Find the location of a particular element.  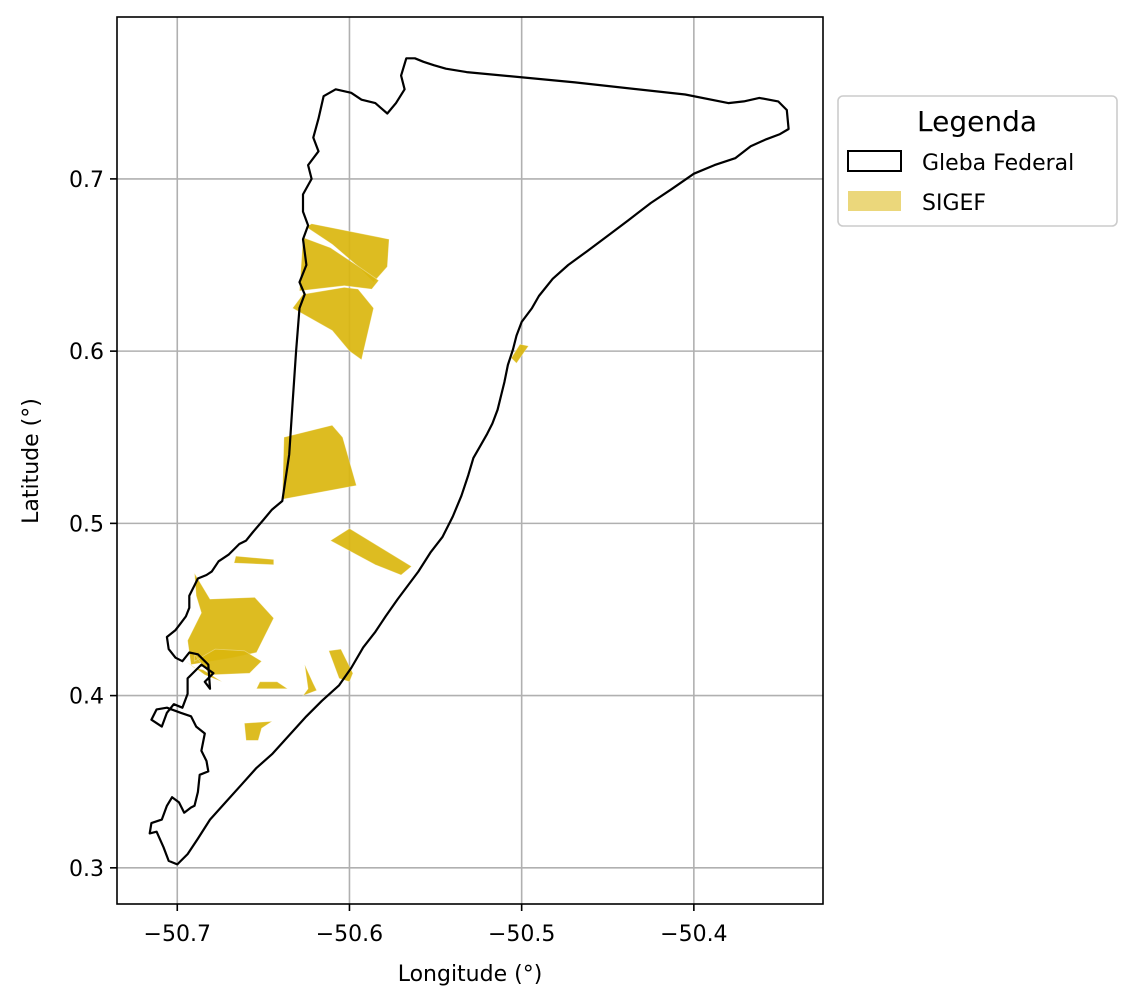

y-tick-label: 0.7 is located at coordinates (86, 180).